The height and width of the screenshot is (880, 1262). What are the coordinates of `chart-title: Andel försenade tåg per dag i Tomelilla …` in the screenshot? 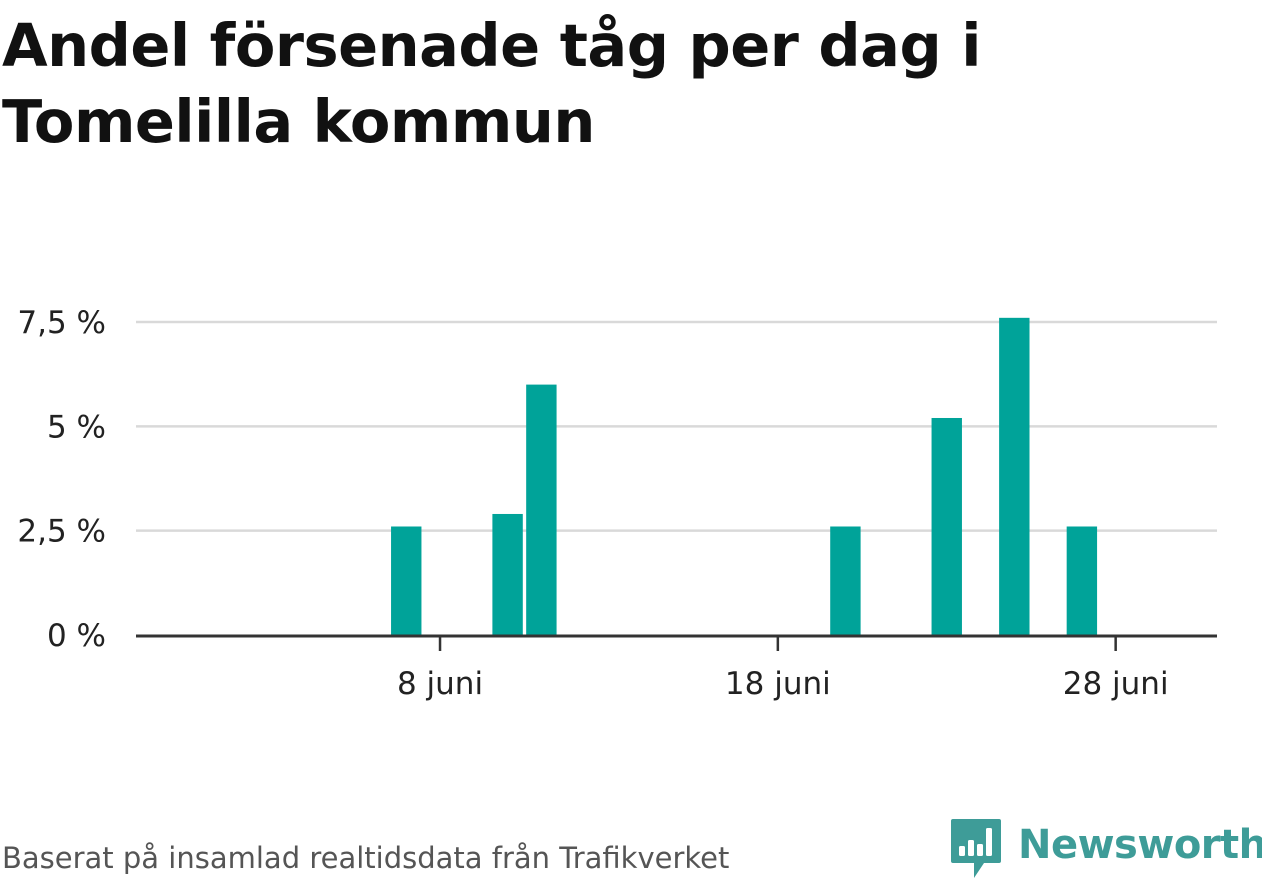 It's located at (491, 83).